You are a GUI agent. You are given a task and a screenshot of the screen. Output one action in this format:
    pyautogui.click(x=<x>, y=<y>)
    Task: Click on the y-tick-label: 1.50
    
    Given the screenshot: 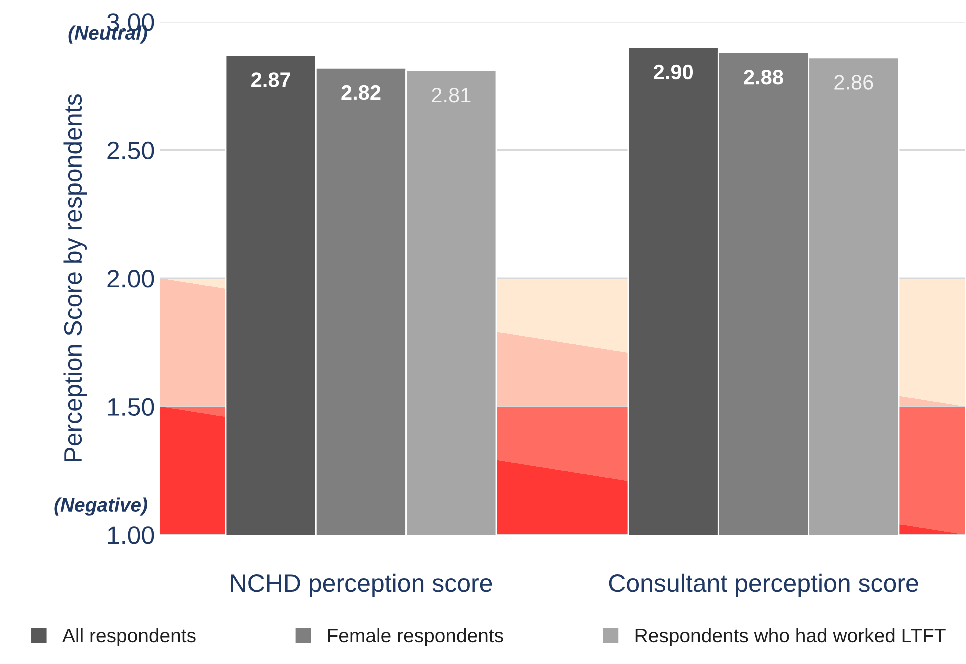 What is the action you would take?
    pyautogui.click(x=131, y=407)
    